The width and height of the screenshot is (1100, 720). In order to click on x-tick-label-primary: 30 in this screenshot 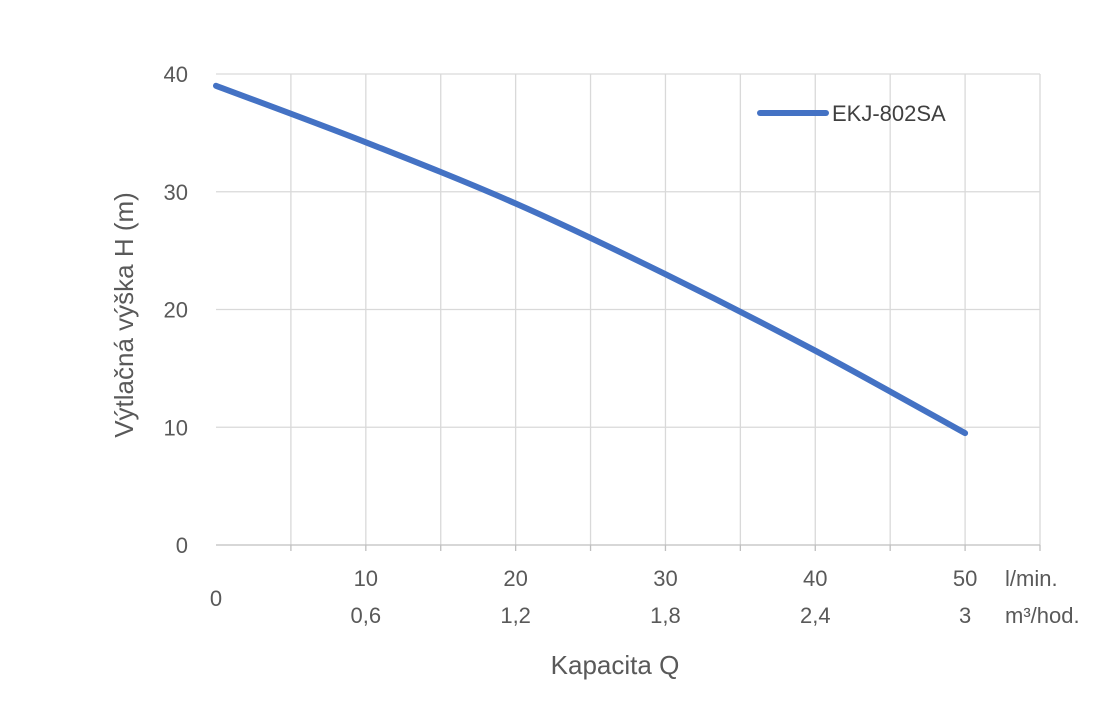, I will do `click(665, 578)`.